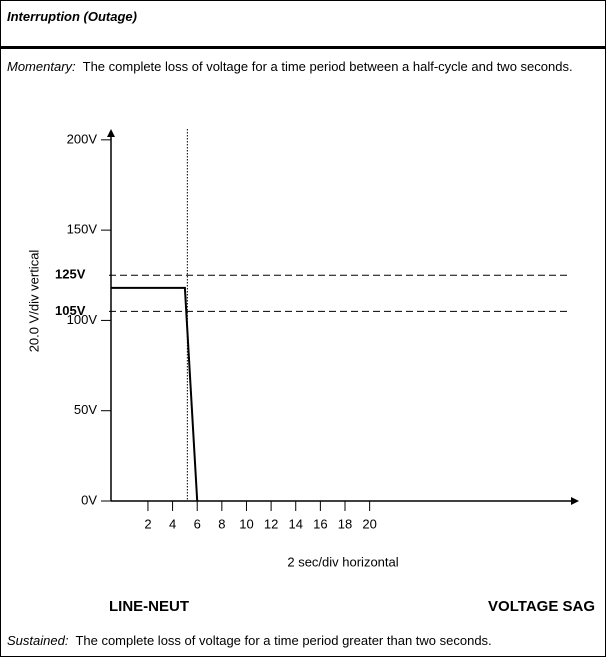  What do you see at coordinates (342, 561) in the screenshot?
I see `x-axis-label: 2 sec/div horizontal` at bounding box center [342, 561].